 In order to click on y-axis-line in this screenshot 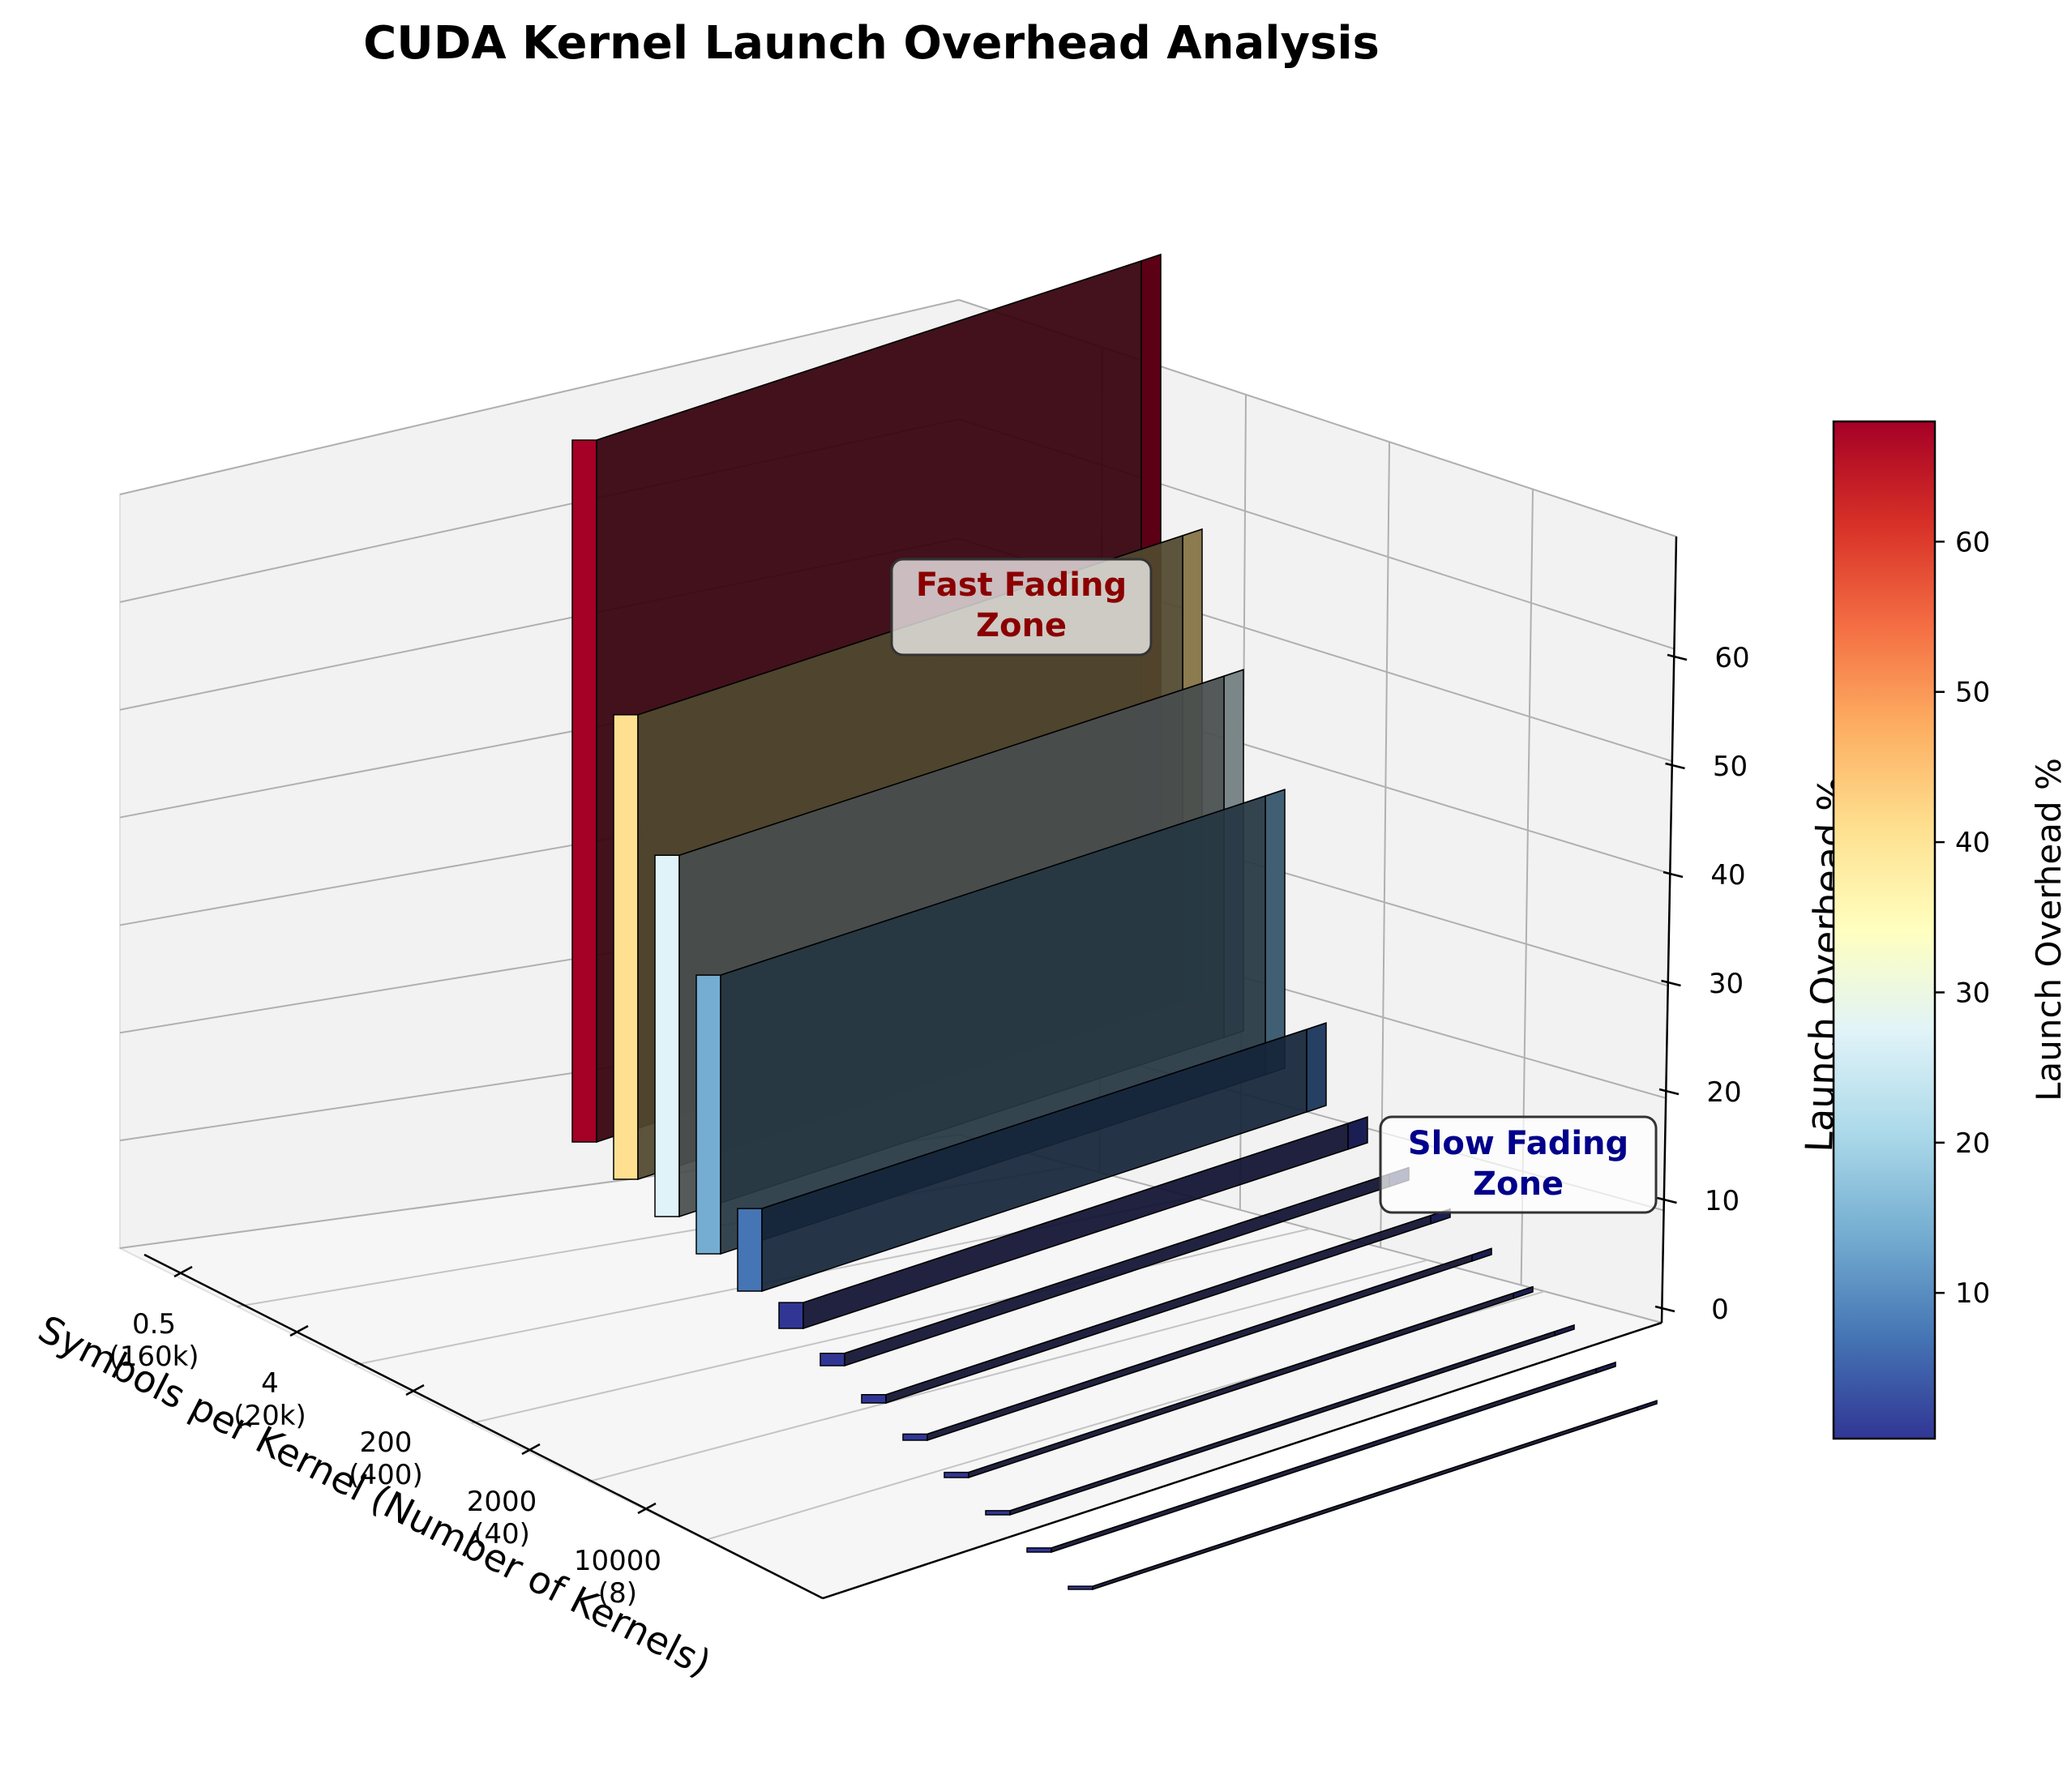, I will do `click(1242, 1460)`.